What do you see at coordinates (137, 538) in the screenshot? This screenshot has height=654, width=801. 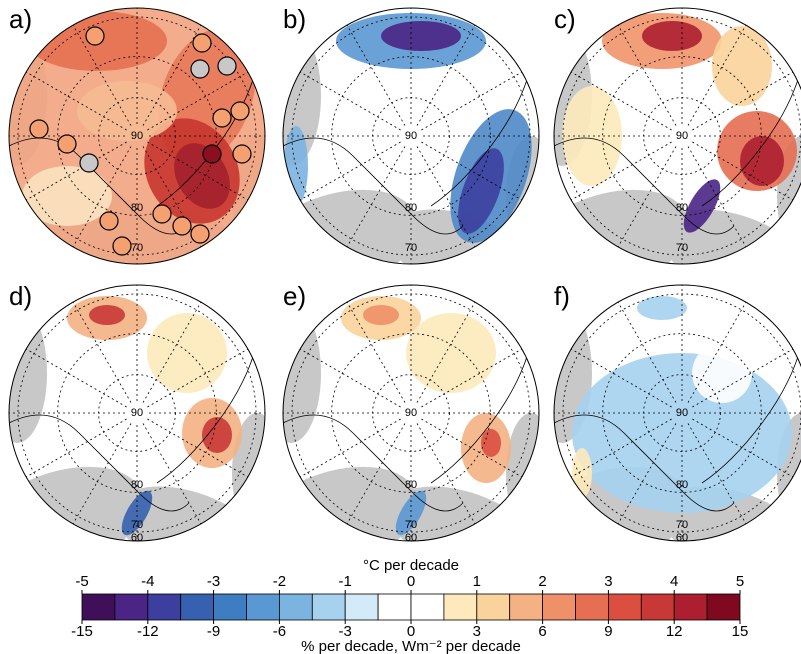 I see `lat-label: 60` at bounding box center [137, 538].